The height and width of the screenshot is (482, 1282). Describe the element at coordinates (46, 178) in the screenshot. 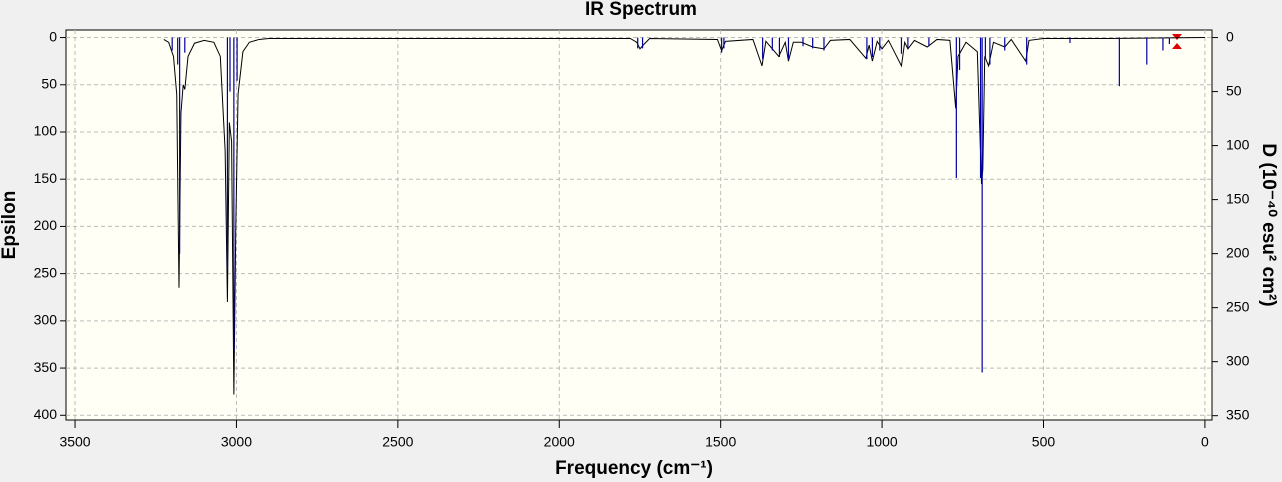

I see `y-tick-label: 150` at that location.